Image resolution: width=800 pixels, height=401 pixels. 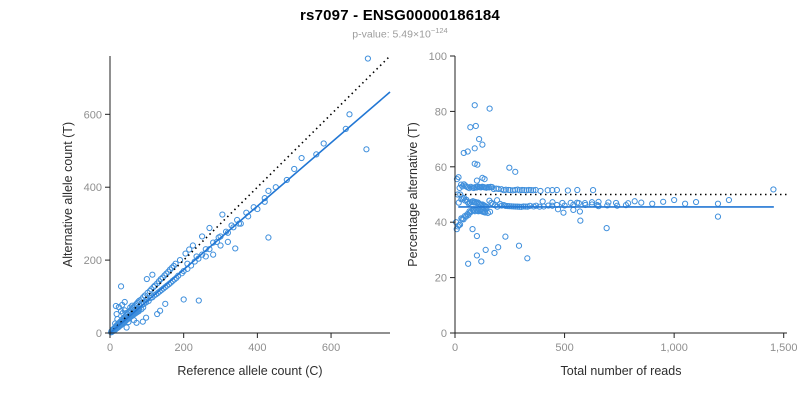 What do you see at coordinates (441, 167) in the screenshot?
I see `svg-text: 60` at bounding box center [441, 167].